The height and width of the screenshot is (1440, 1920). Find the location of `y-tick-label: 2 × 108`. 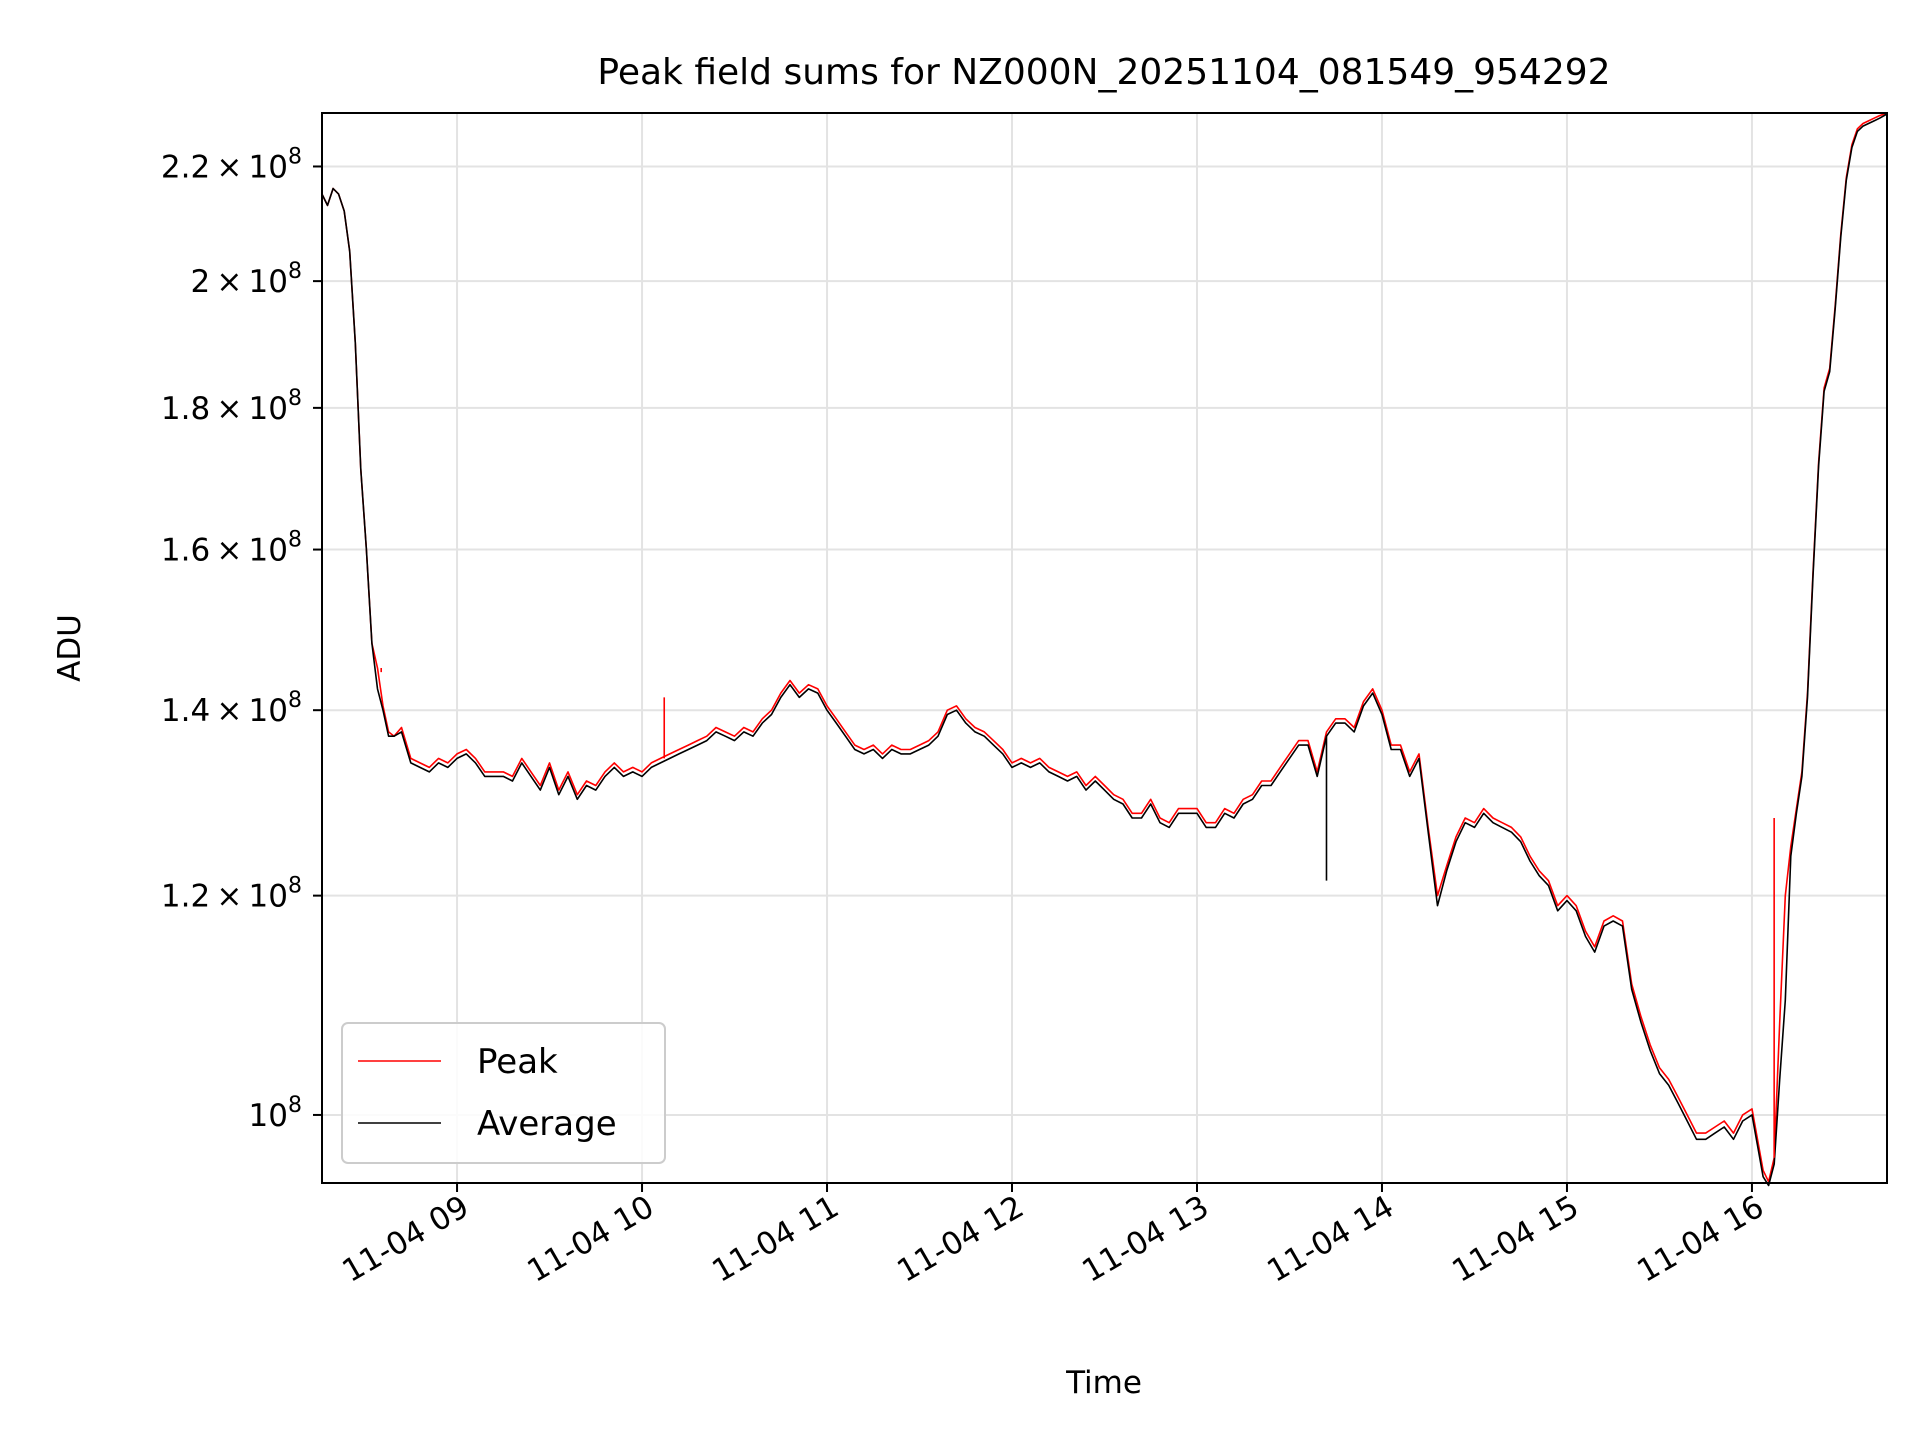

y-tick-label: 2 × 108 is located at coordinates (246, 279).